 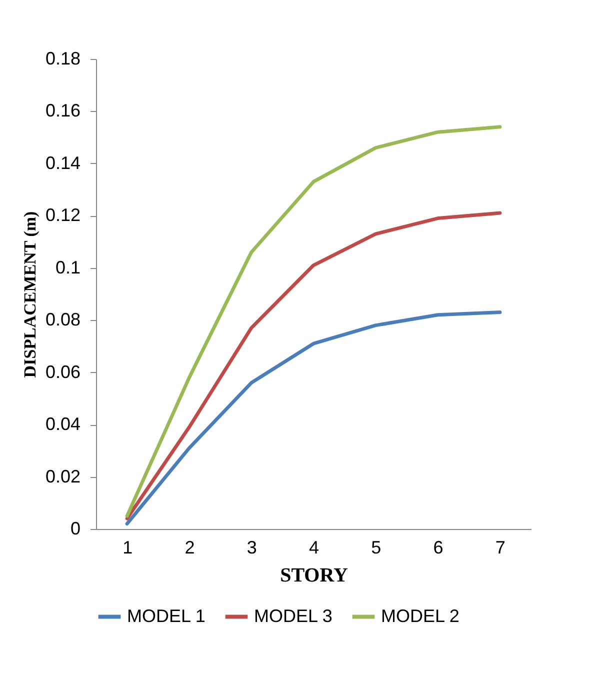 I want to click on y-tick-label: 0.02, so click(x=62, y=476).